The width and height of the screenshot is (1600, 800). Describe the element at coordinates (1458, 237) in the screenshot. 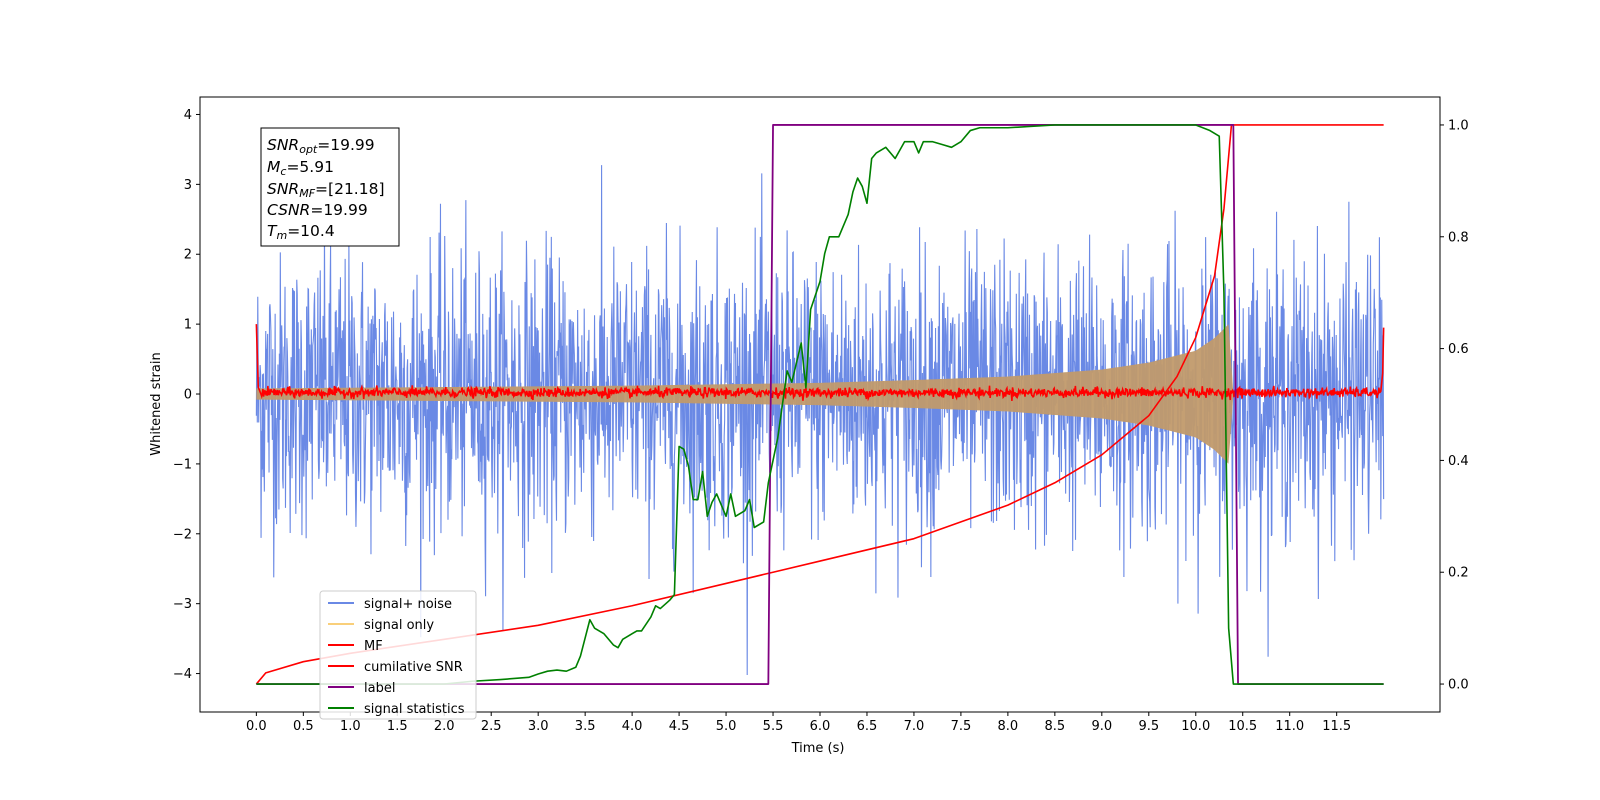

I see `y2-tick-label: 0.8` at that location.